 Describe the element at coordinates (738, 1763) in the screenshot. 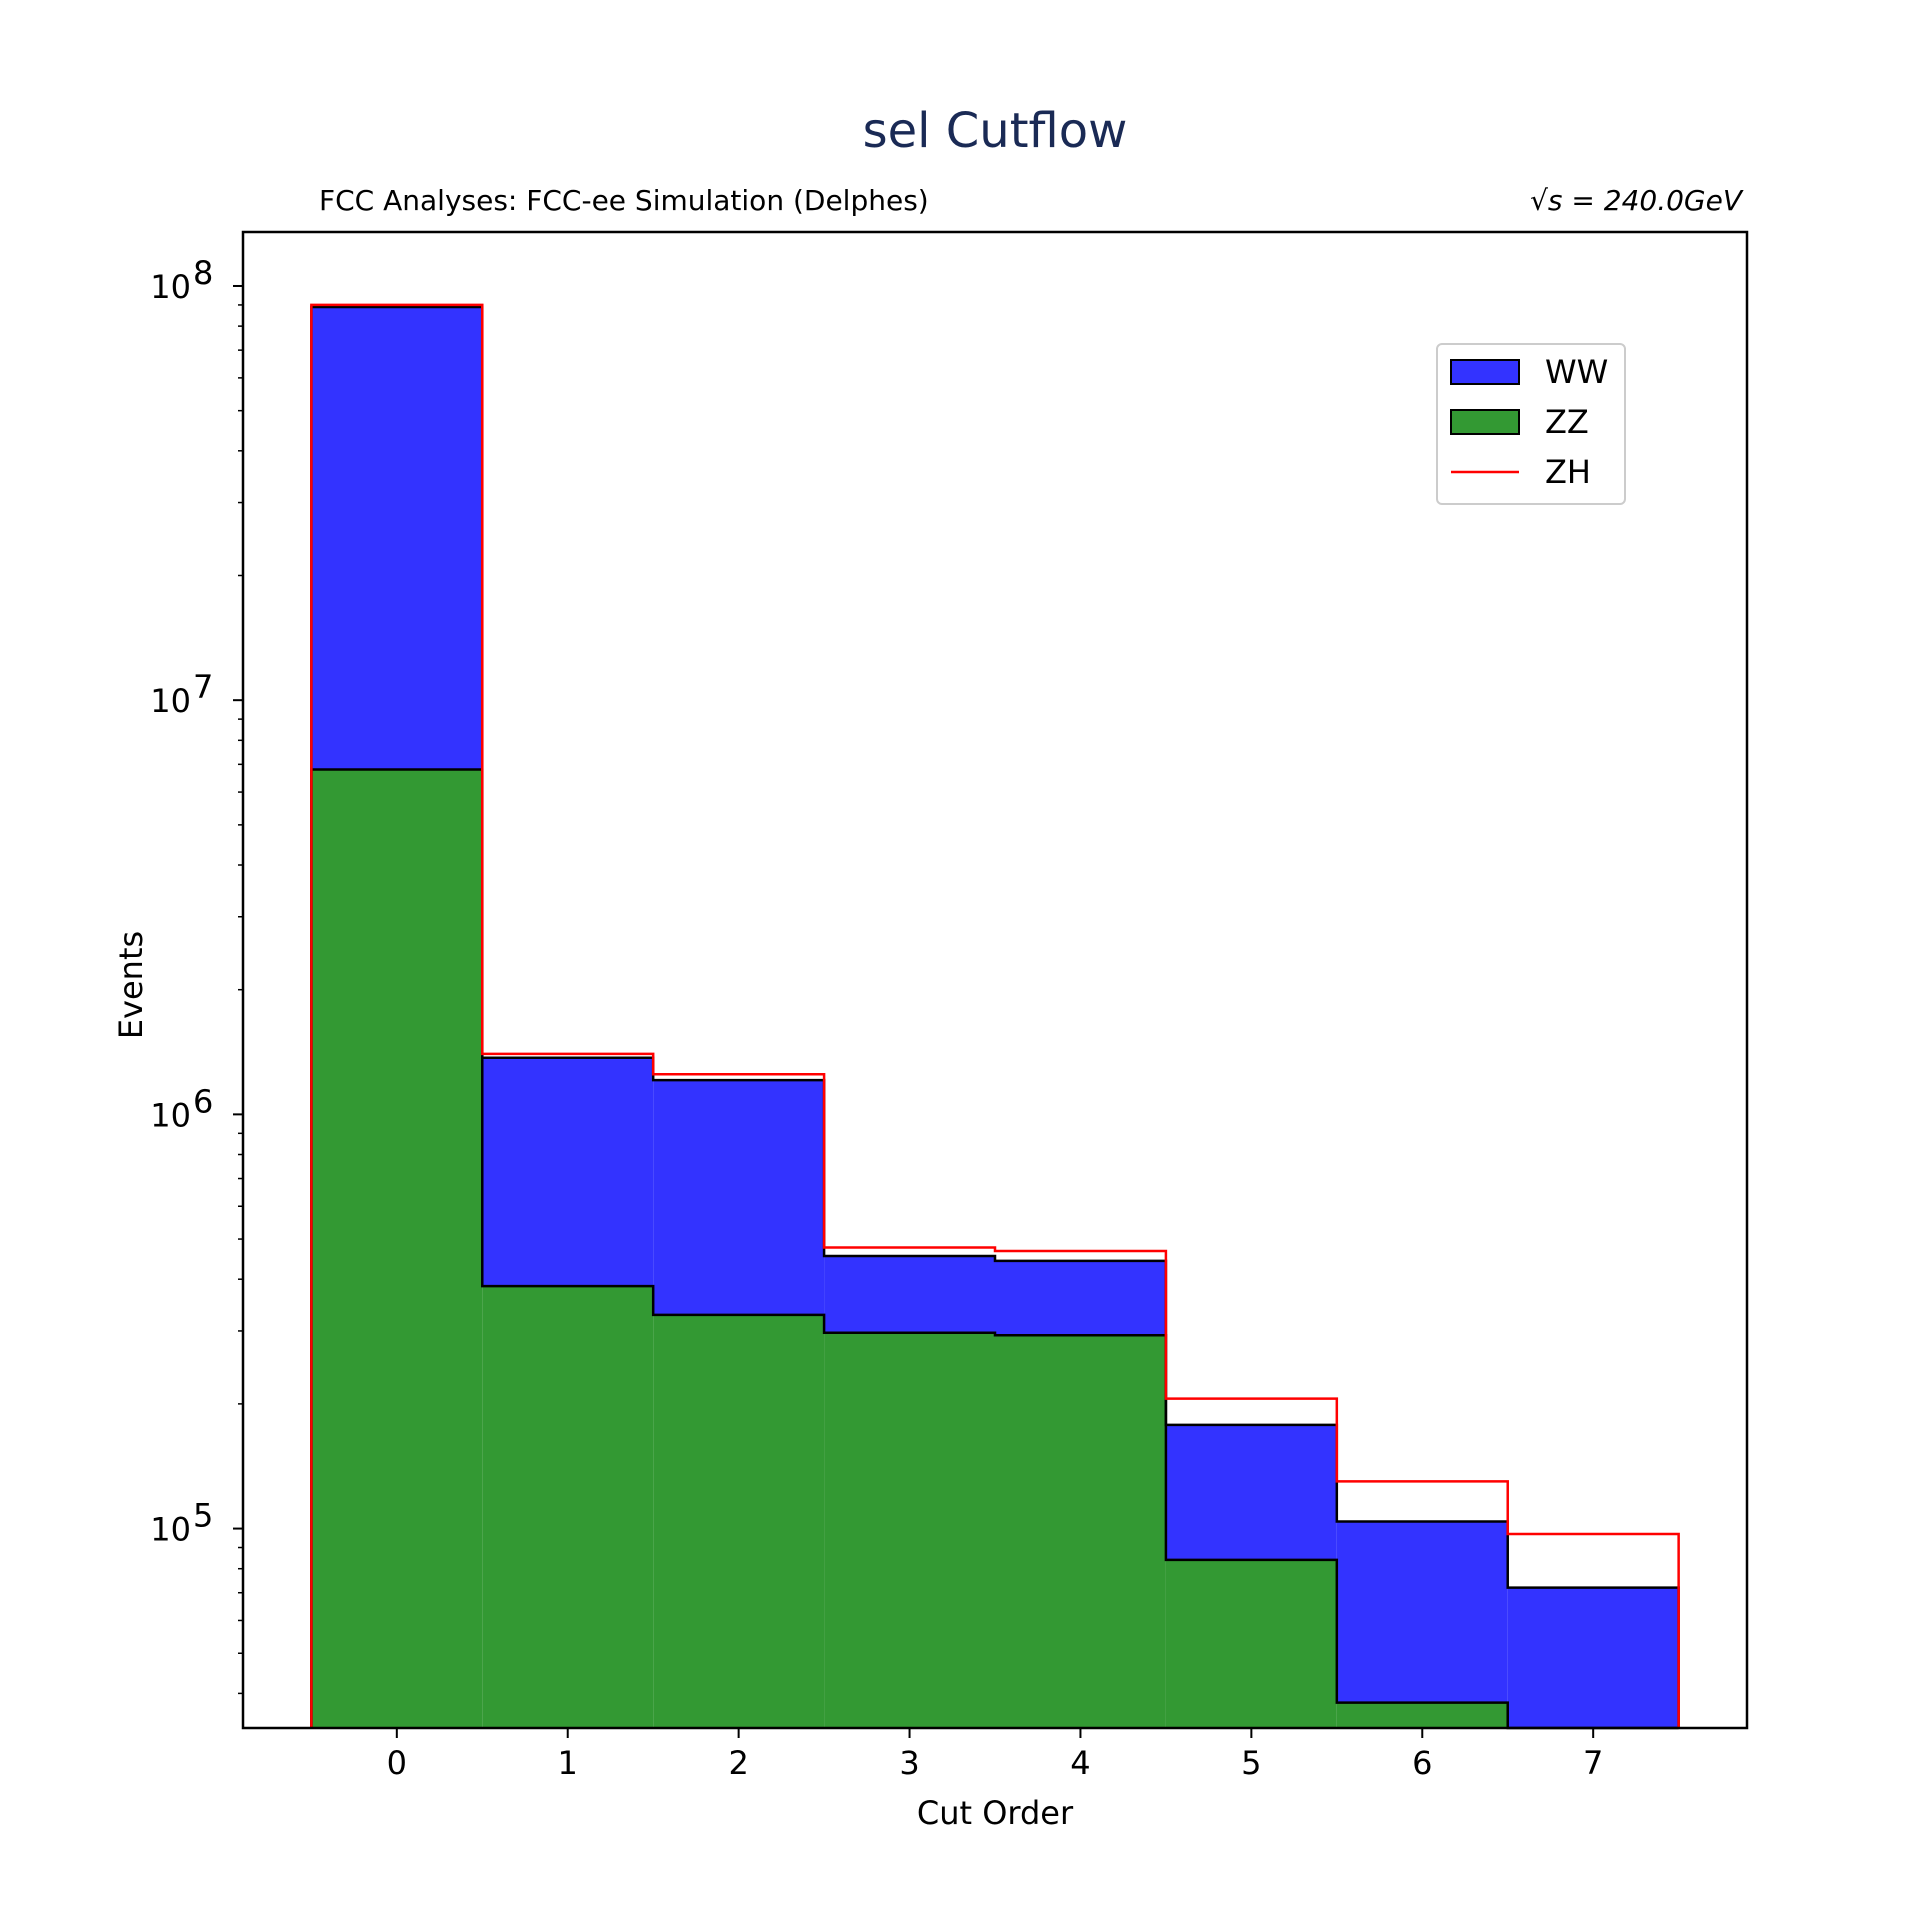

I see `x-tick-label: 2` at that location.